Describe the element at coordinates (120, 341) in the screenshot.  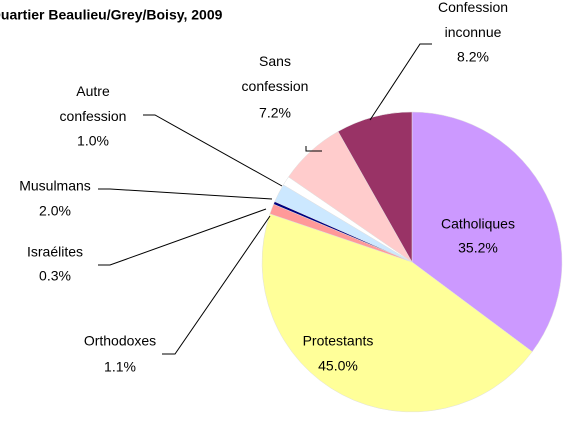
I see `slice-label: Orthodoxes` at that location.